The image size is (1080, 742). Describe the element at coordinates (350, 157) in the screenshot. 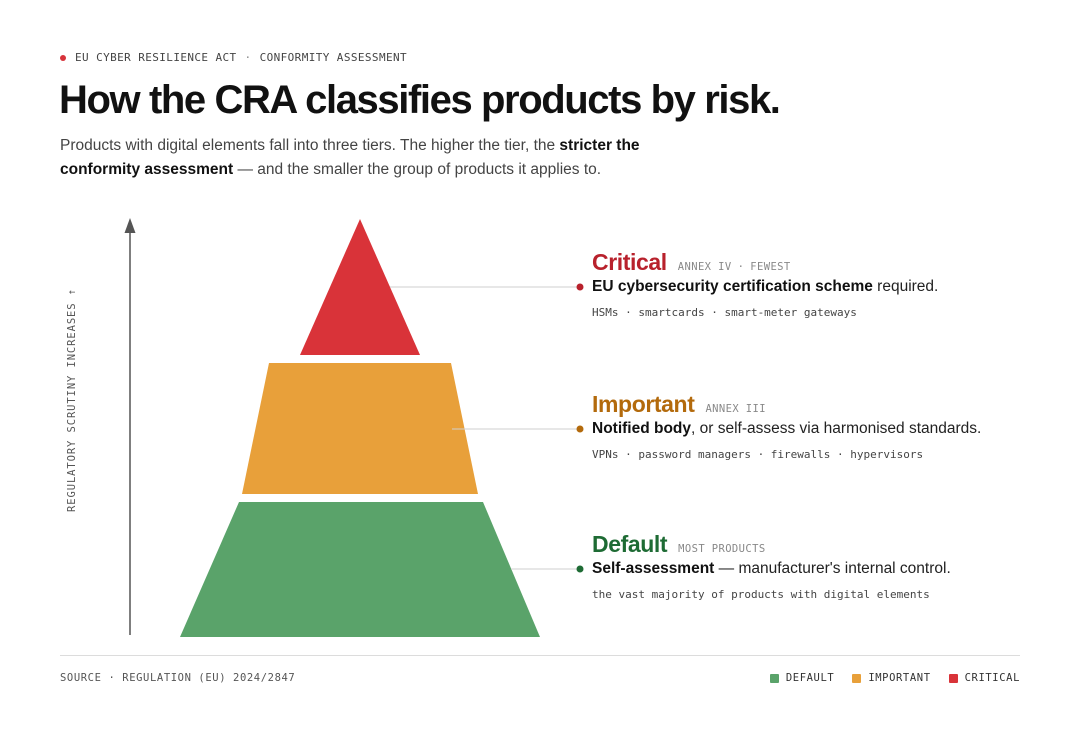

I see `subtitle-emphasis: stricter the conformity assessment` at that location.